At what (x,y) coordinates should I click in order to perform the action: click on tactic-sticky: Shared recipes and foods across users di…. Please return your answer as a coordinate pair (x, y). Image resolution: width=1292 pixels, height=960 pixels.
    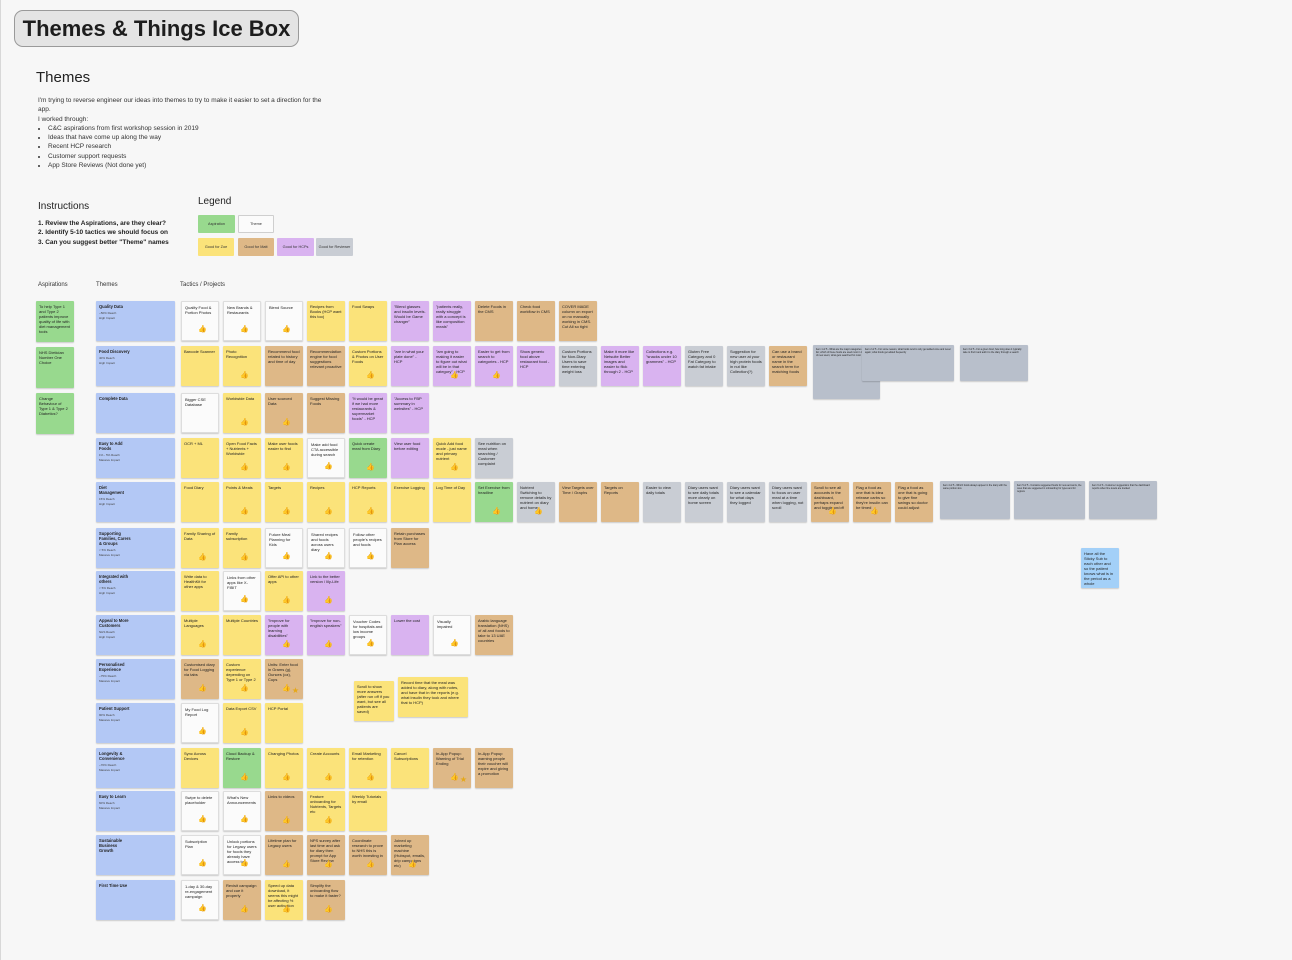
    Looking at the image, I should click on (326, 548).